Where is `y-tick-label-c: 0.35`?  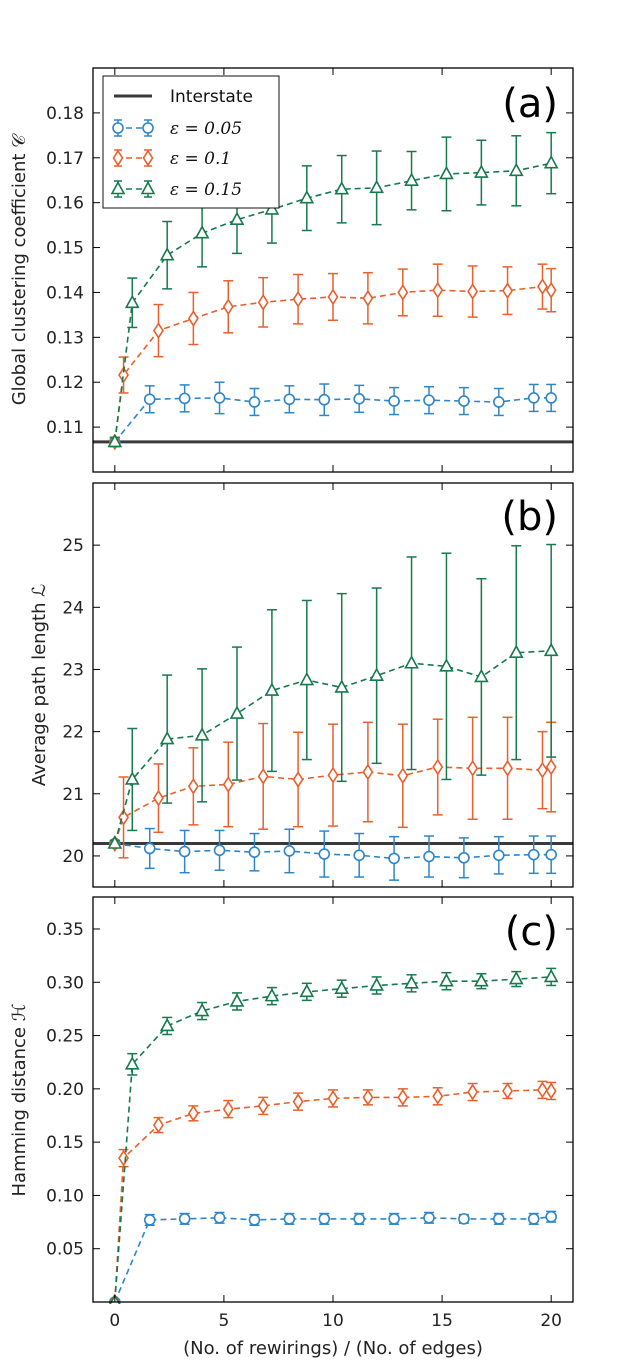 y-tick-label-c: 0.35 is located at coordinates (65, 930).